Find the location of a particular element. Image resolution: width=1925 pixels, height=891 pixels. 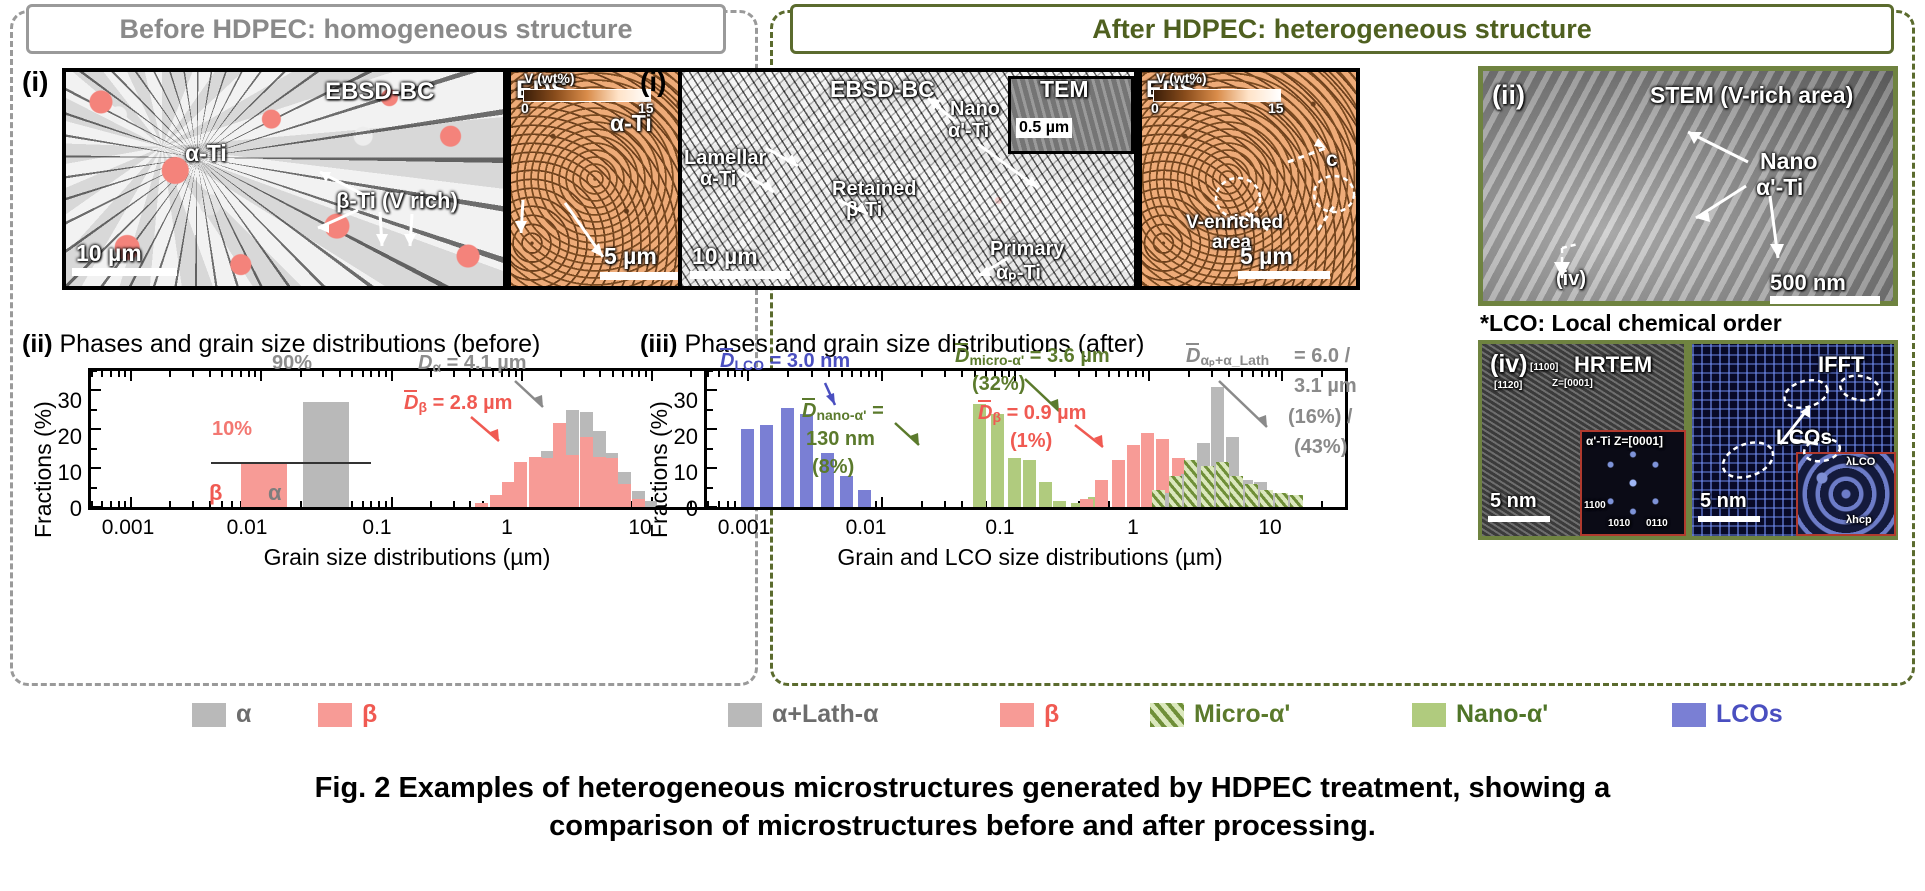

after-legend-item-lcos: LCOs is located at coordinates (1727, 714).